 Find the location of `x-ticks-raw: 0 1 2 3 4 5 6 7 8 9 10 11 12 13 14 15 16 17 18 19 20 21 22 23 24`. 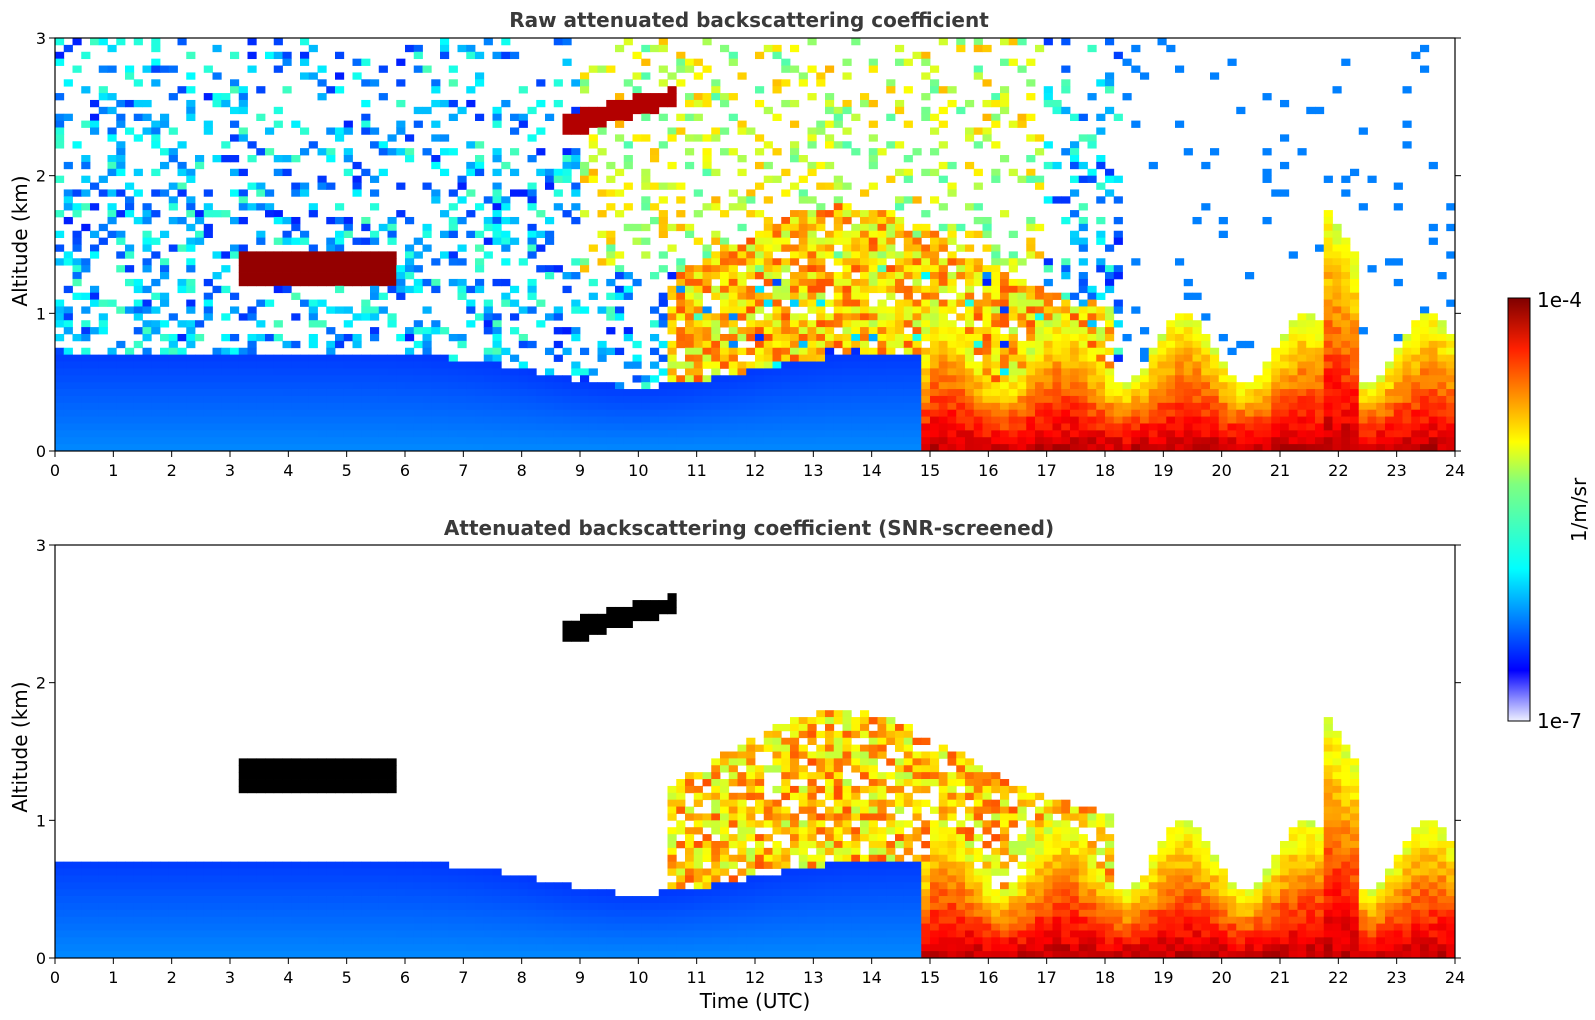

x-ticks-raw: 0 1 2 3 4 5 6 7 8 9 10 11 12 13 14 15 16 17 18 19 20 21 22 23 24 is located at coordinates (757, 465).